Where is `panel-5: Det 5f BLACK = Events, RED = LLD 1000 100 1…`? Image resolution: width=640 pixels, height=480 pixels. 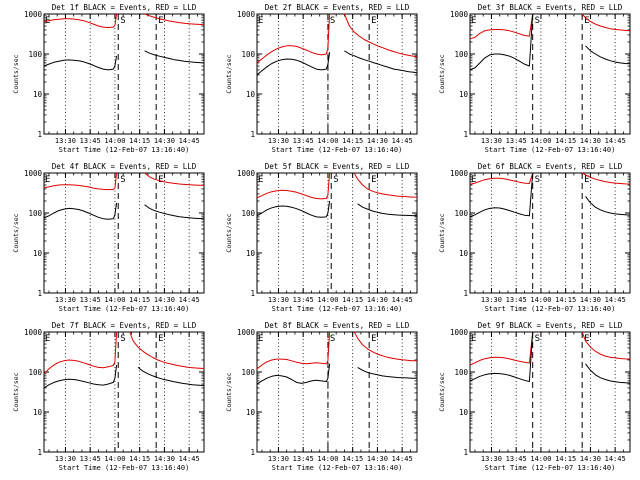
panel-5: Det 5f BLACK = Events, RED = LLD 1000 100 1… is located at coordinates (321, 237).